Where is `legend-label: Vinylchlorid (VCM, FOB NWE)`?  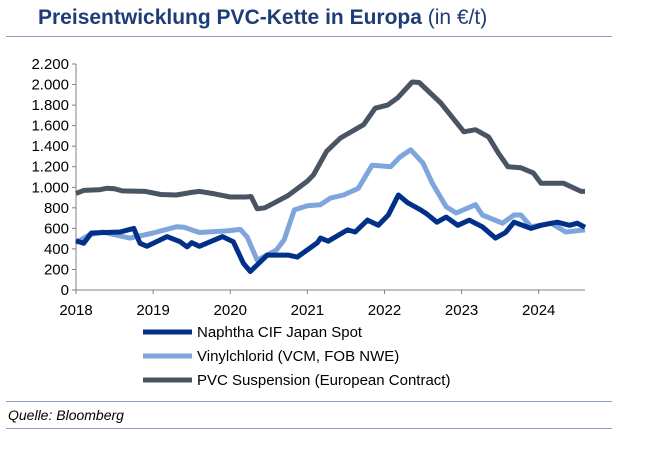
legend-label: Vinylchlorid (VCM, FOB NWE) is located at coordinates (298, 356).